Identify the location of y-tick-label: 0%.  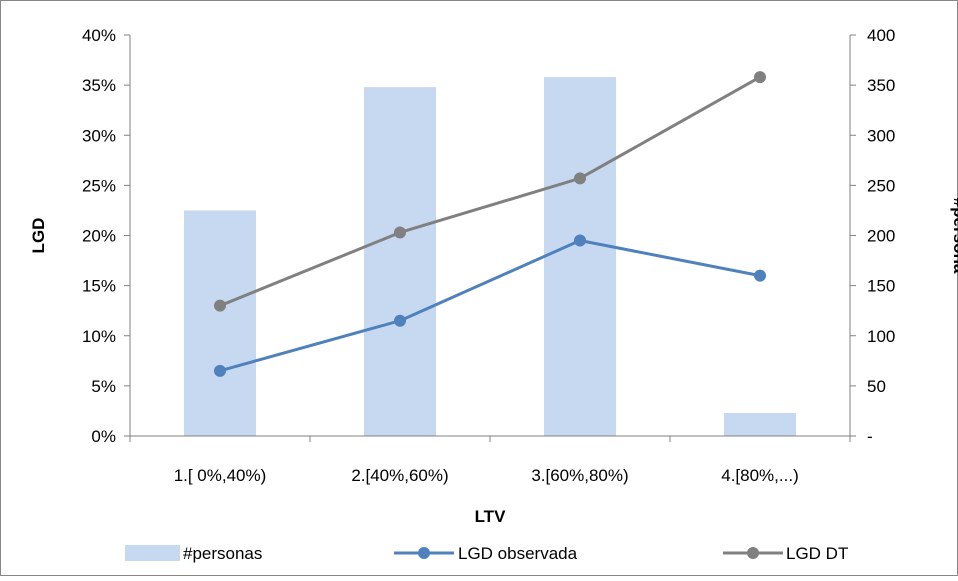
(103, 436).